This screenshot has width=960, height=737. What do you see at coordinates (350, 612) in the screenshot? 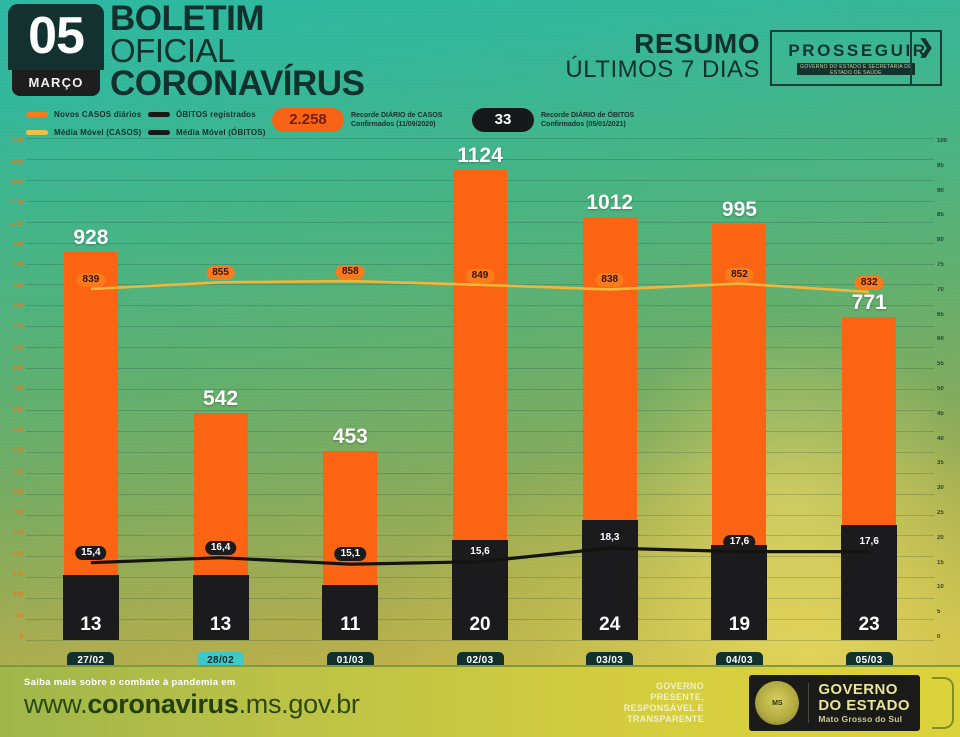
I see `bar-deaths: 11` at bounding box center [350, 612].